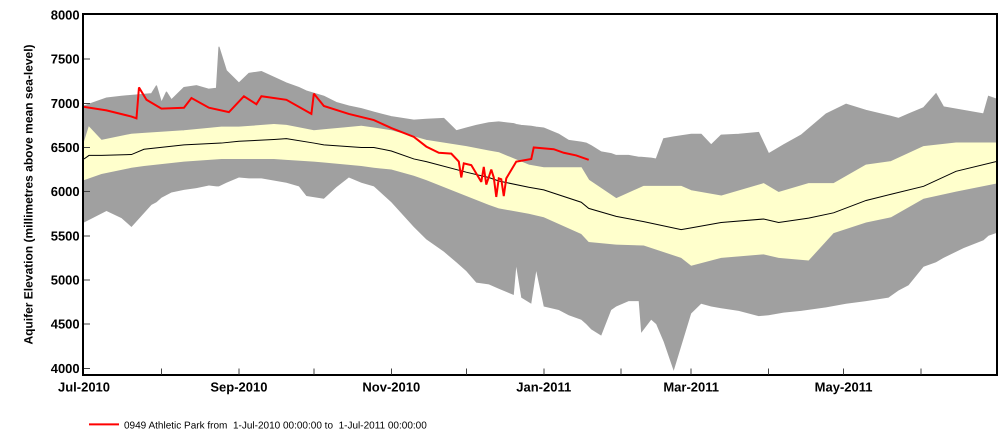 The image size is (1000, 441). What do you see at coordinates (544, 386) in the screenshot?
I see `x-tick-label: Jan-2011` at bounding box center [544, 386].